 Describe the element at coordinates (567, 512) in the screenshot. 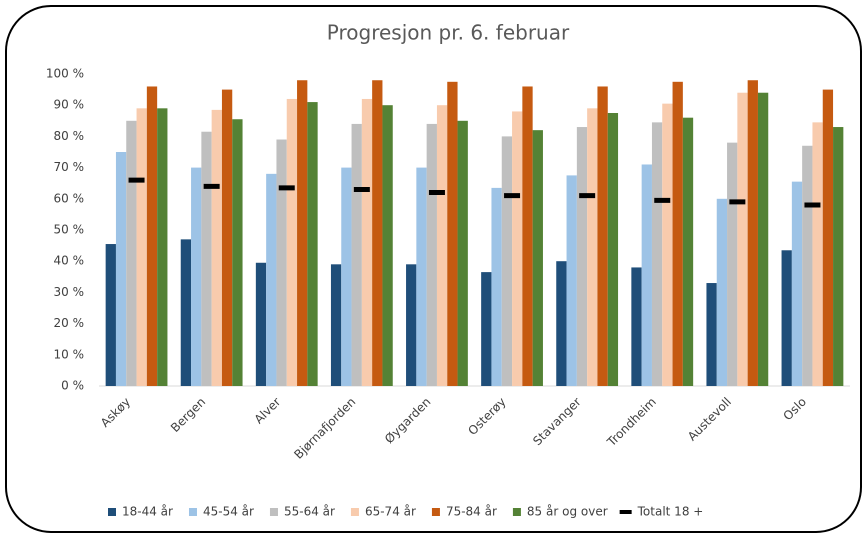

I see `legend-label: 85 år og over` at that location.